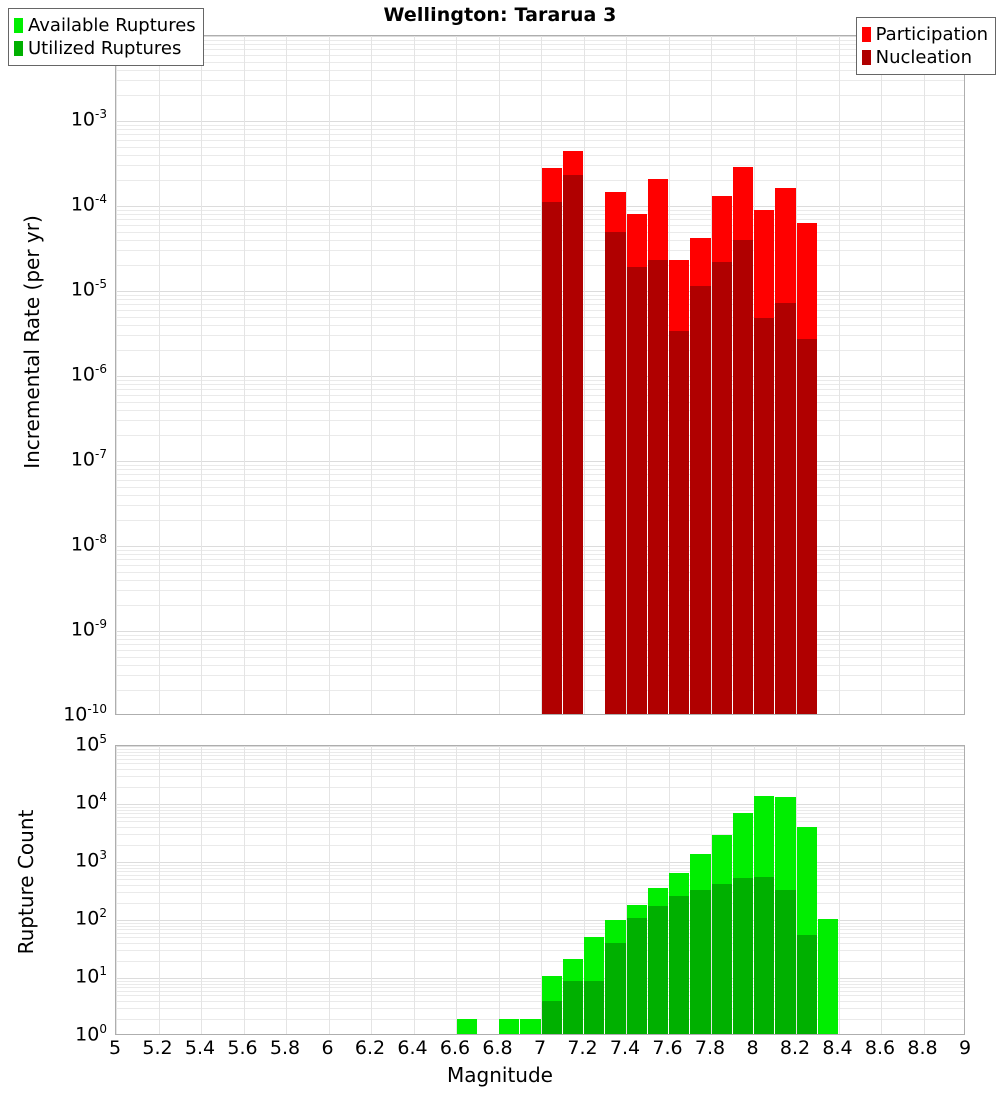  I want to click on x-axis-tick-label: 7.4, so click(625, 1048).